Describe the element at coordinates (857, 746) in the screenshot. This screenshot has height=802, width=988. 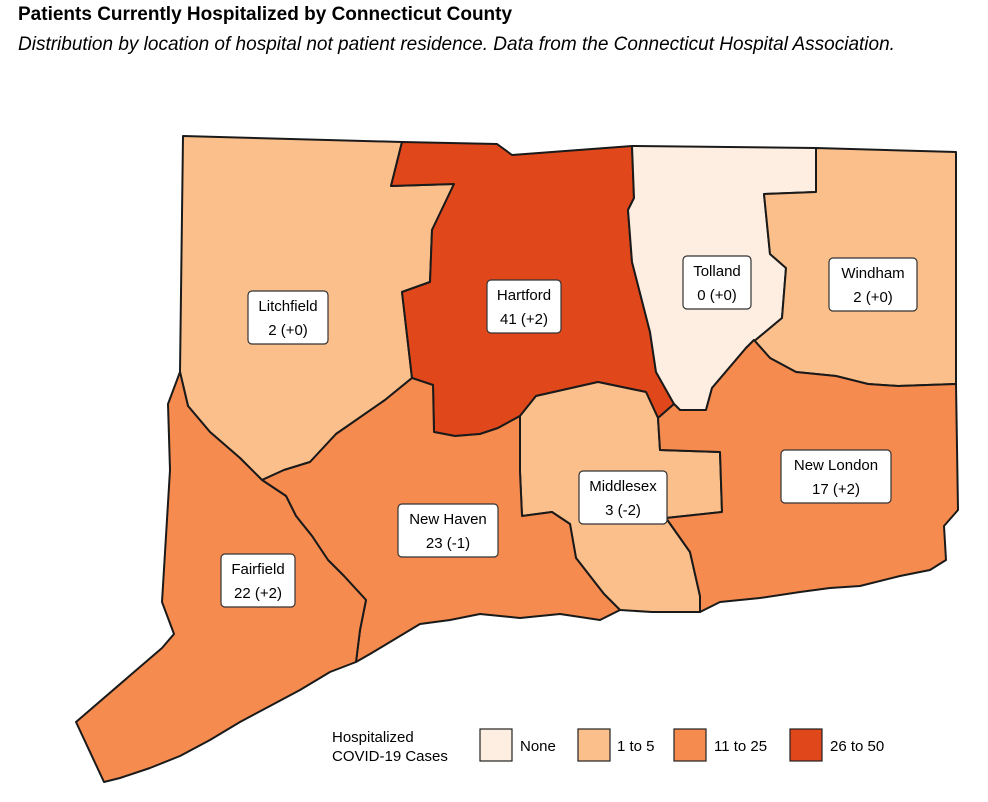
I see `legend-label-26to50: 26 to 50` at that location.